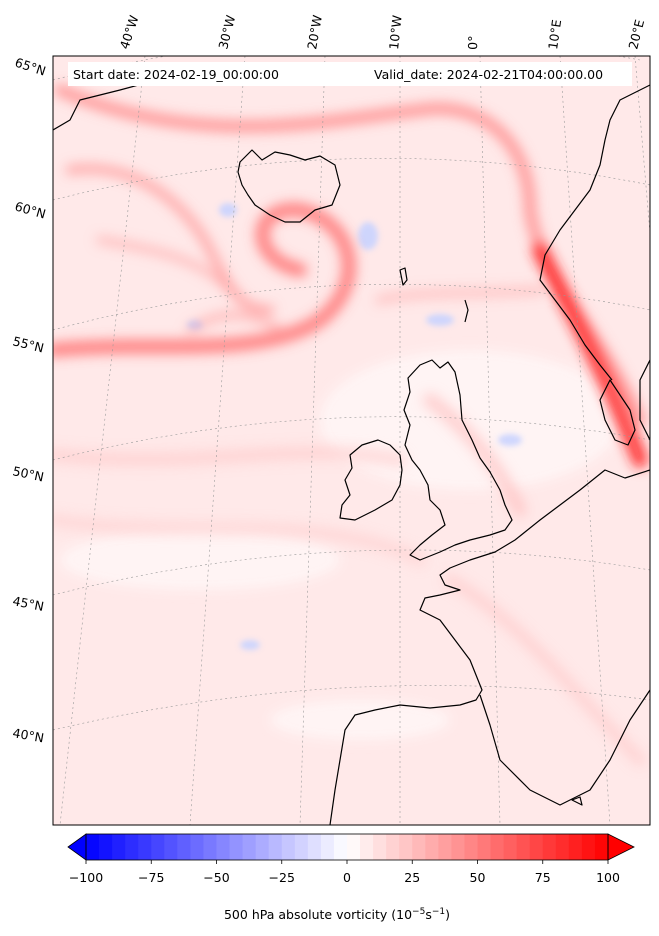 This screenshot has height=936, width=659. Describe the element at coordinates (636, 34) in the screenshot. I see `lon-label-20e: 20°E` at that location.